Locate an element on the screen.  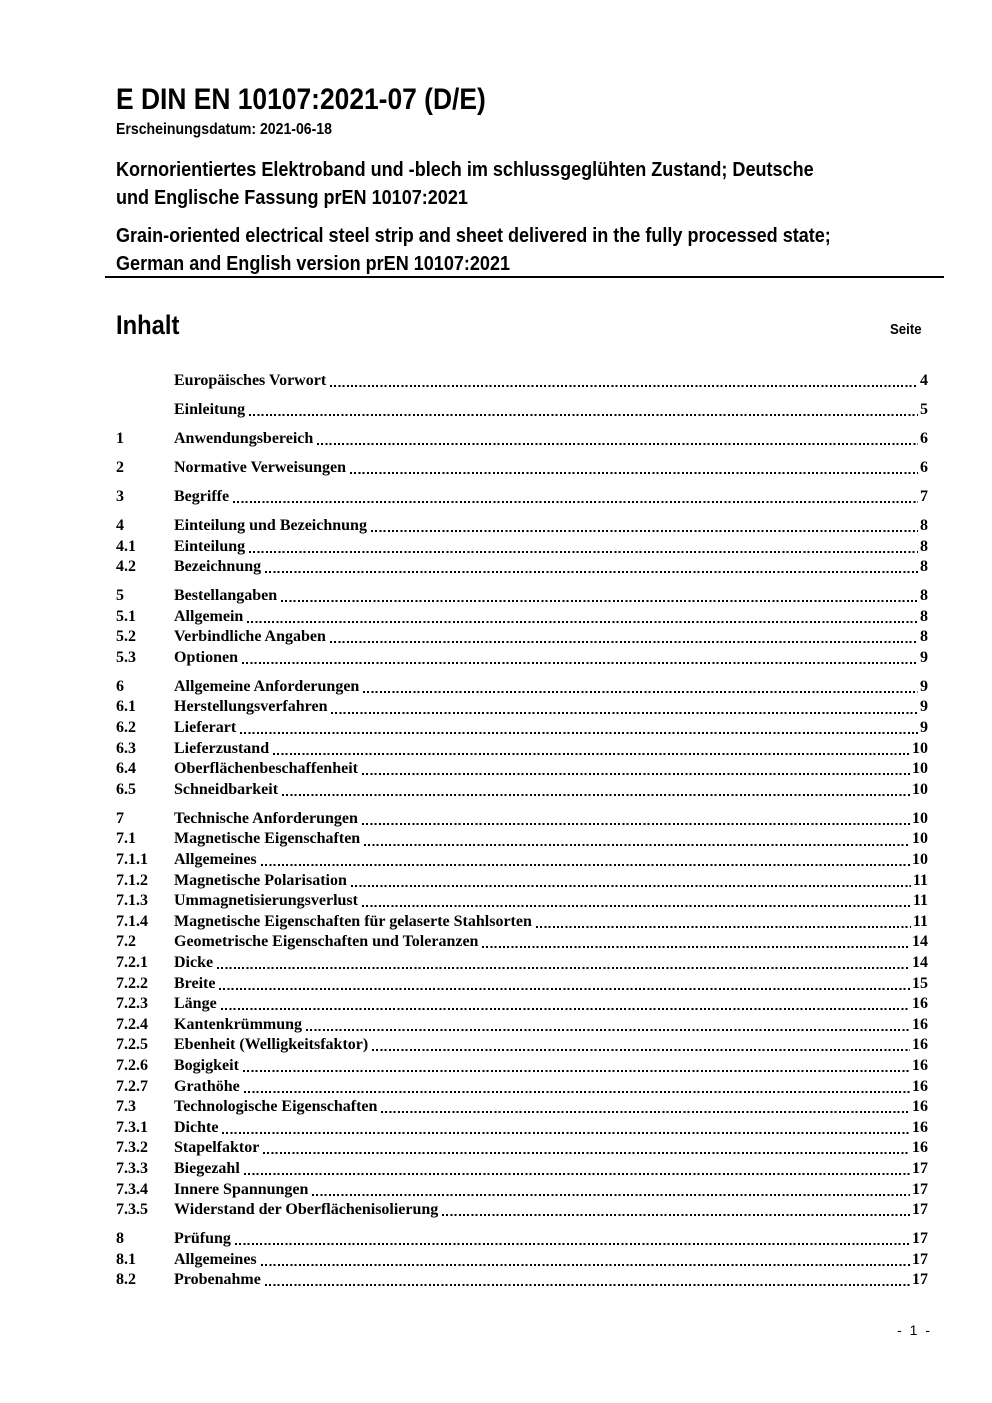
toc-entry-number: 7.1.4 is located at coordinates (132, 921).